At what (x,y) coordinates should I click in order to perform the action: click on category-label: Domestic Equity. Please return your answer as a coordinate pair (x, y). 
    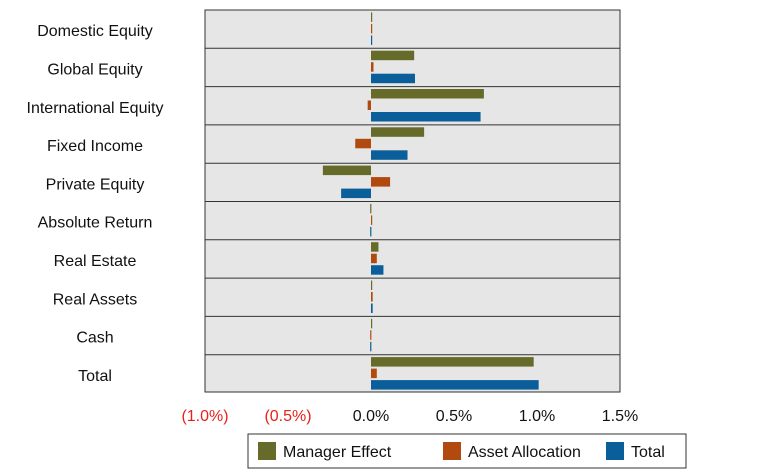
    Looking at the image, I should click on (95, 31).